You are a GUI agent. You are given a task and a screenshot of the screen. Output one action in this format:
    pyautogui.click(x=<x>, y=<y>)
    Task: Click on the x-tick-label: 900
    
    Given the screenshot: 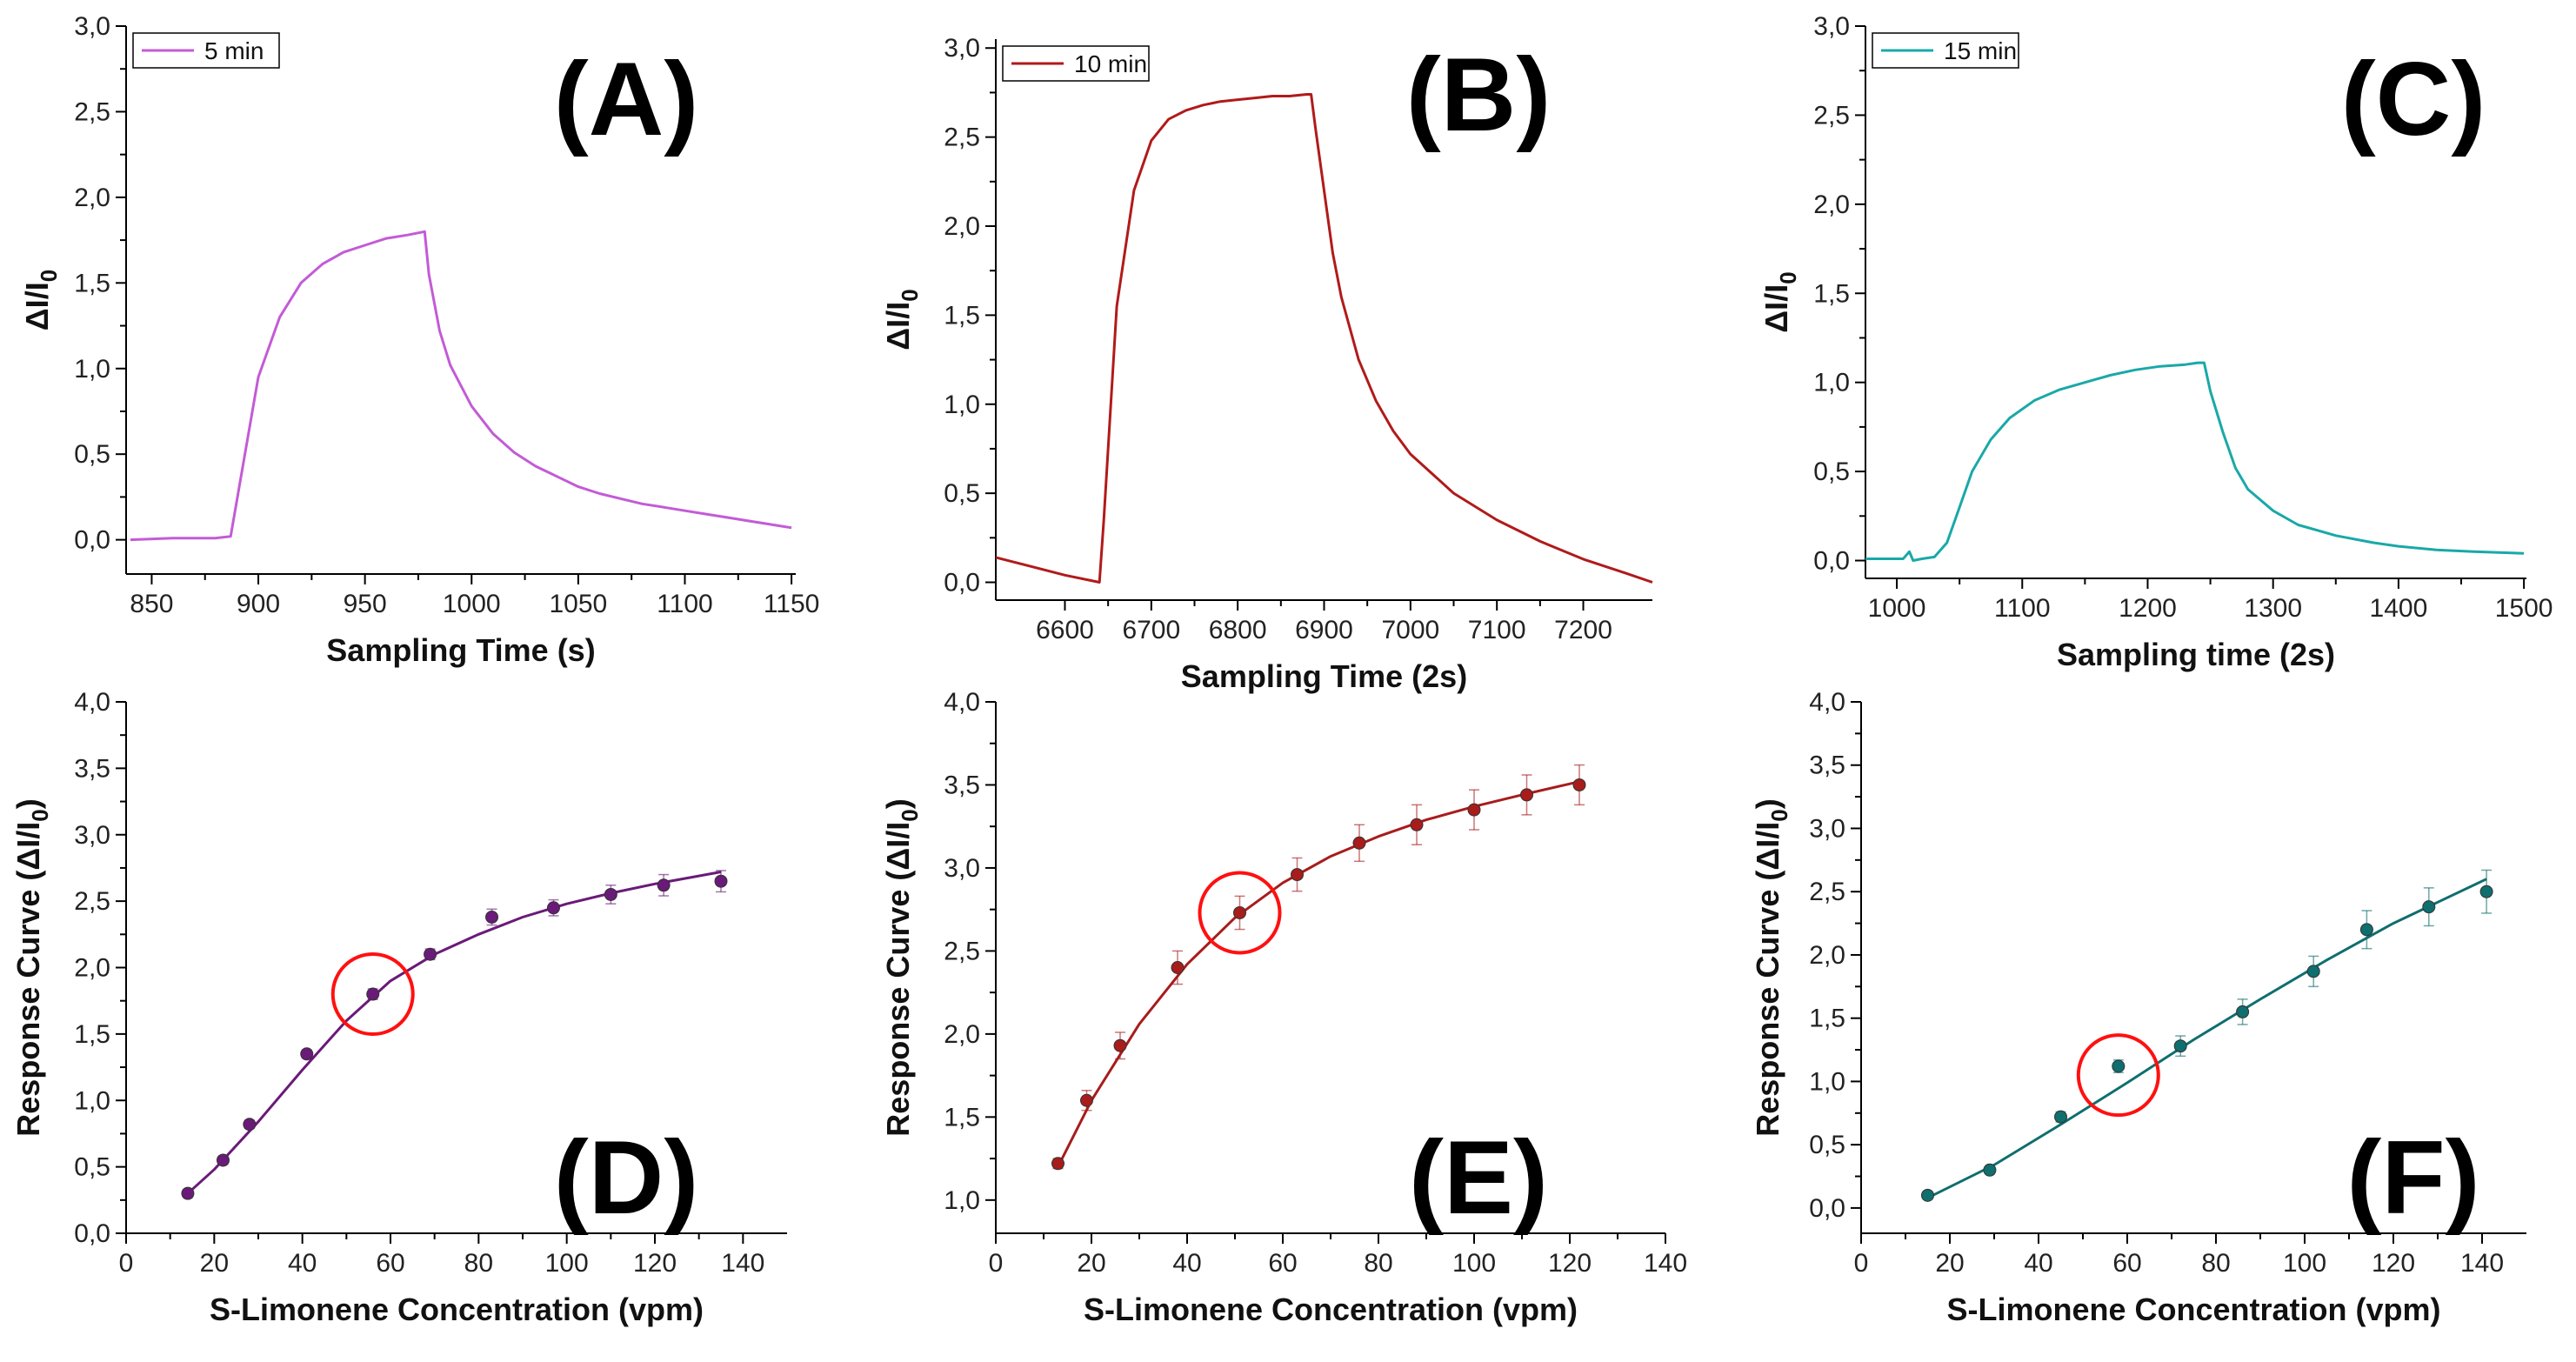 What is the action you would take?
    pyautogui.click(x=258, y=604)
    